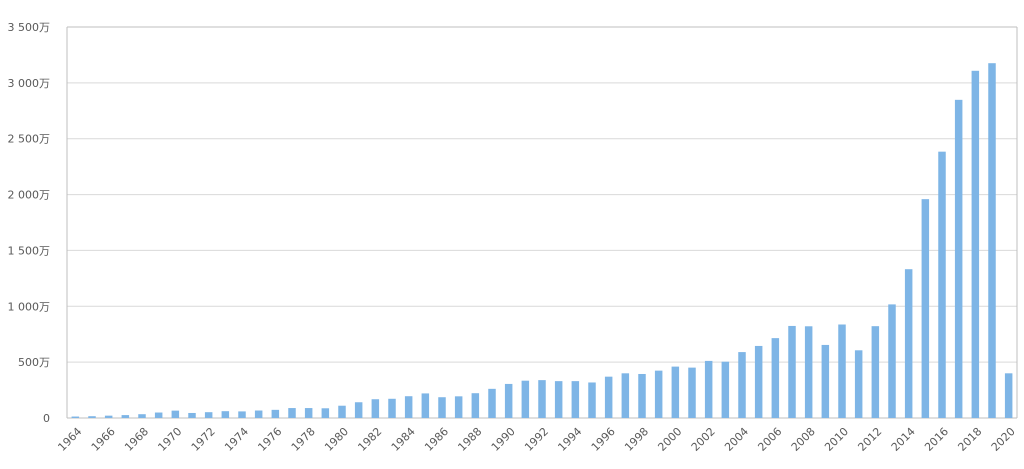 This screenshot has height=469, width=1024. Describe the element at coordinates (403, 439) in the screenshot. I see `x-tick-label: 1984` at that location.